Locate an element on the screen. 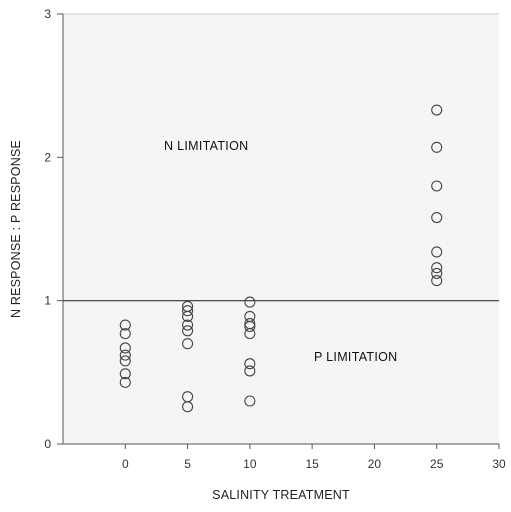  x-tick-label: 25 is located at coordinates (437, 464).